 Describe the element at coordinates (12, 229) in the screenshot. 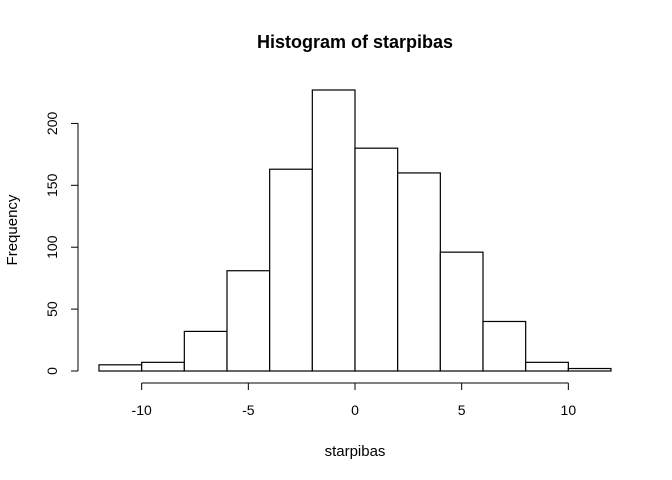

I see `y-axis-label: Frequency` at that location.